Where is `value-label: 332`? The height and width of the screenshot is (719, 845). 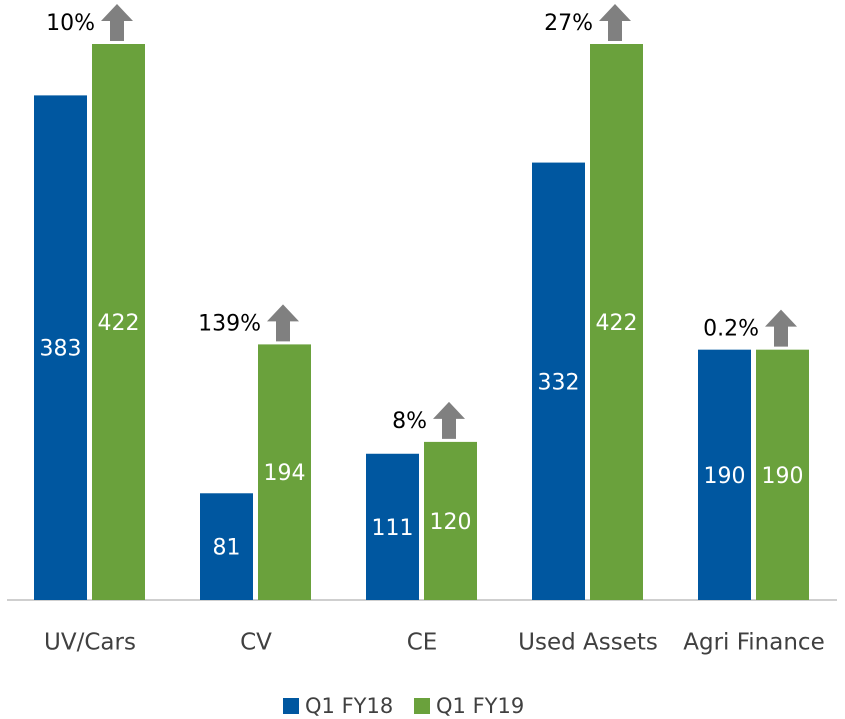 value-label: 332 is located at coordinates (559, 382).